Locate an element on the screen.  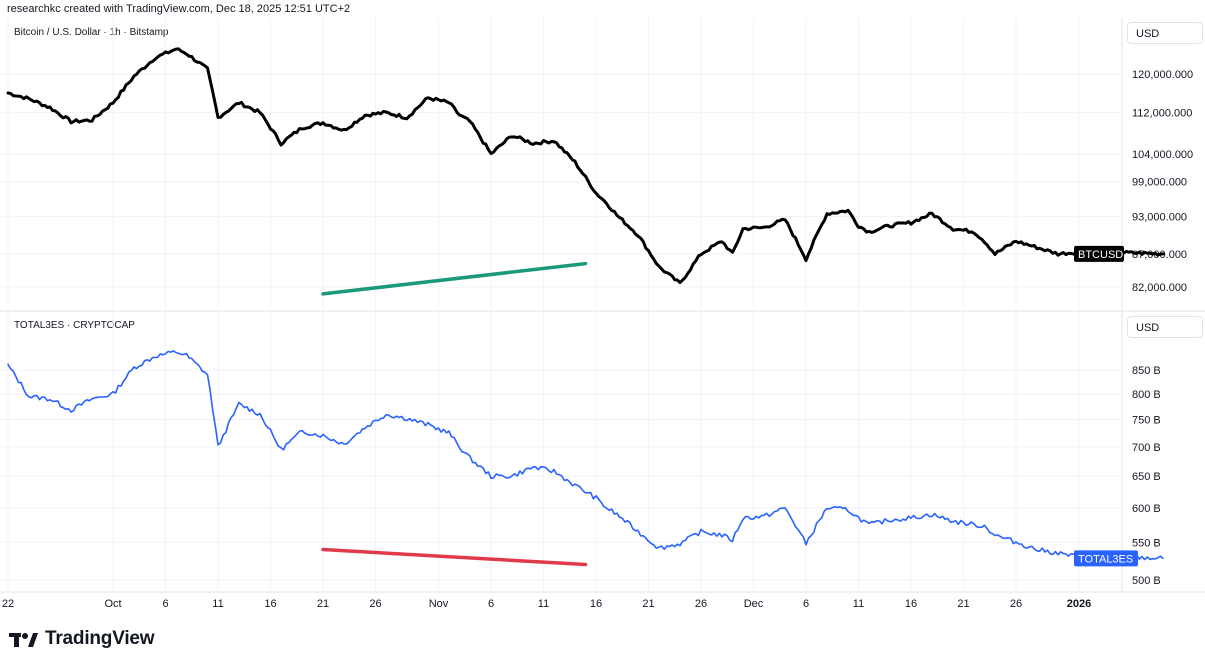
x-tick-label: 2026 is located at coordinates (1079, 604).